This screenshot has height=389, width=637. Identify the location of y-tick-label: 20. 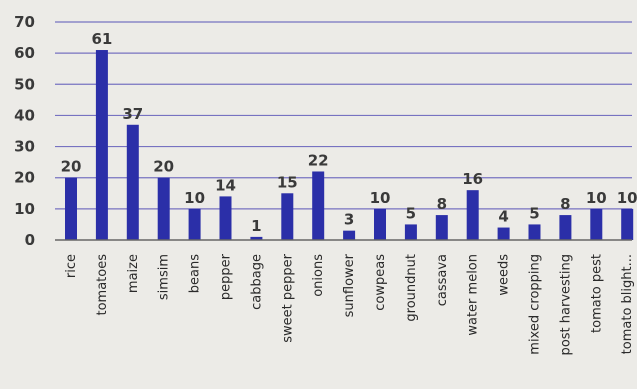
(24, 178).